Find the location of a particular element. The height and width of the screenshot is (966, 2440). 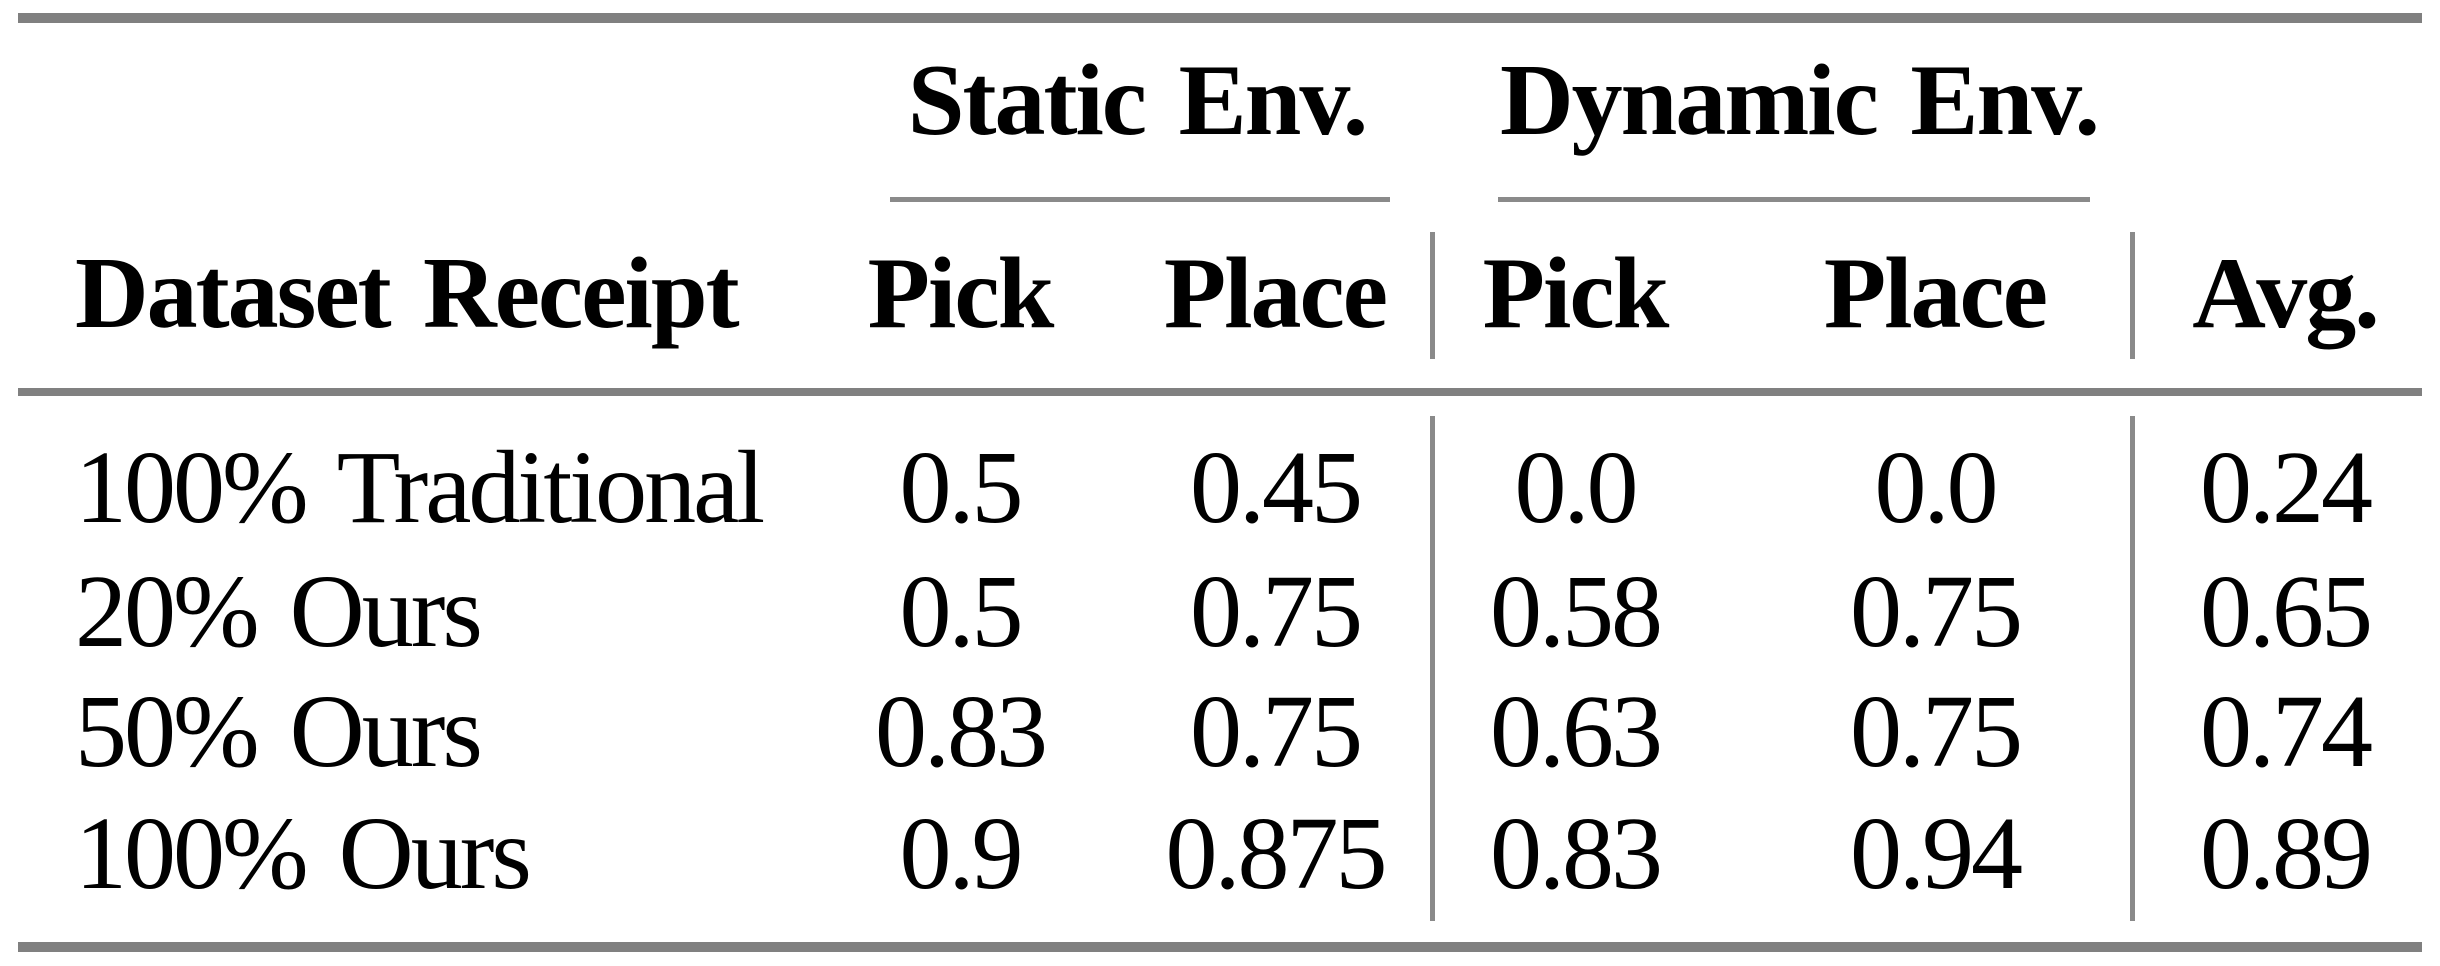

cell-value: 0.58 is located at coordinates (1576, 611).